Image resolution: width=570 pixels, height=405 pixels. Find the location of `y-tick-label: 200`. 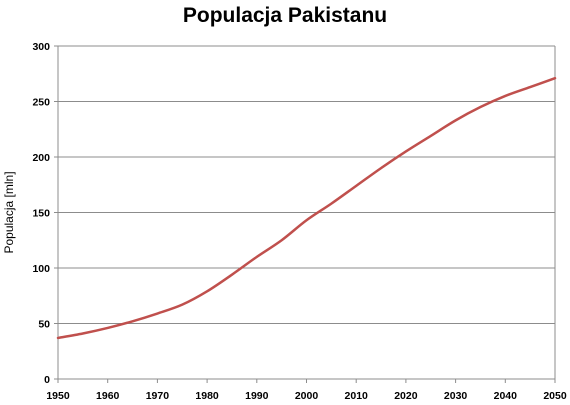

y-tick-label: 200 is located at coordinates (41, 158).